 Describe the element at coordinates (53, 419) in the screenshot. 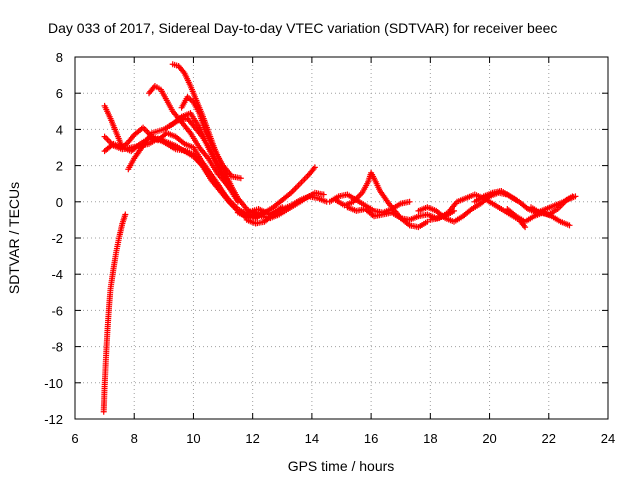

I see `y-tick-label: -12` at that location.